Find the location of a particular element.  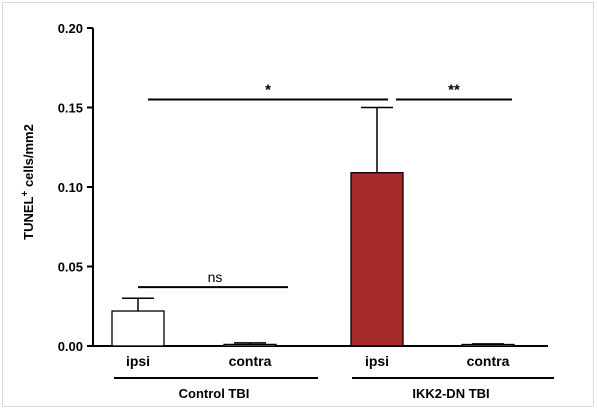

y-ticks: 0.00 0.05 0.10 0.15 0.20 is located at coordinates (75, 187).